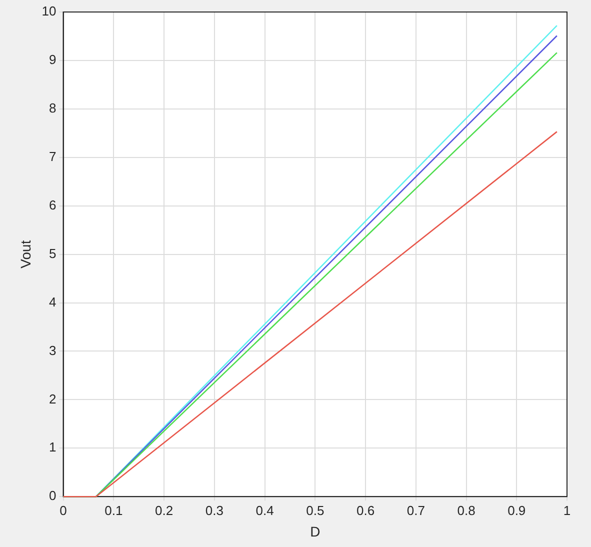 The height and width of the screenshot is (547, 591). What do you see at coordinates (265, 510) in the screenshot?
I see `x-tick-label: 0.4` at bounding box center [265, 510].